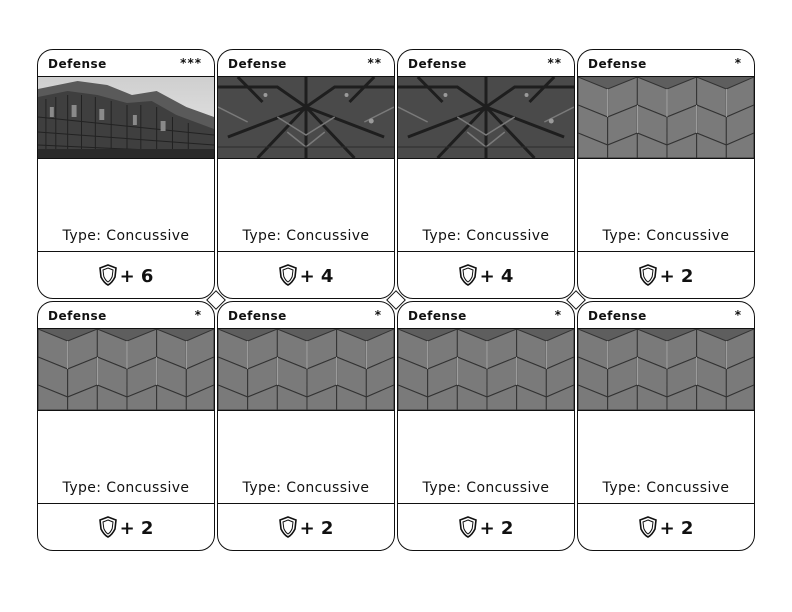 The image size is (792, 612). I want to click on defense-card-3: Defense **, so click(486, 174).